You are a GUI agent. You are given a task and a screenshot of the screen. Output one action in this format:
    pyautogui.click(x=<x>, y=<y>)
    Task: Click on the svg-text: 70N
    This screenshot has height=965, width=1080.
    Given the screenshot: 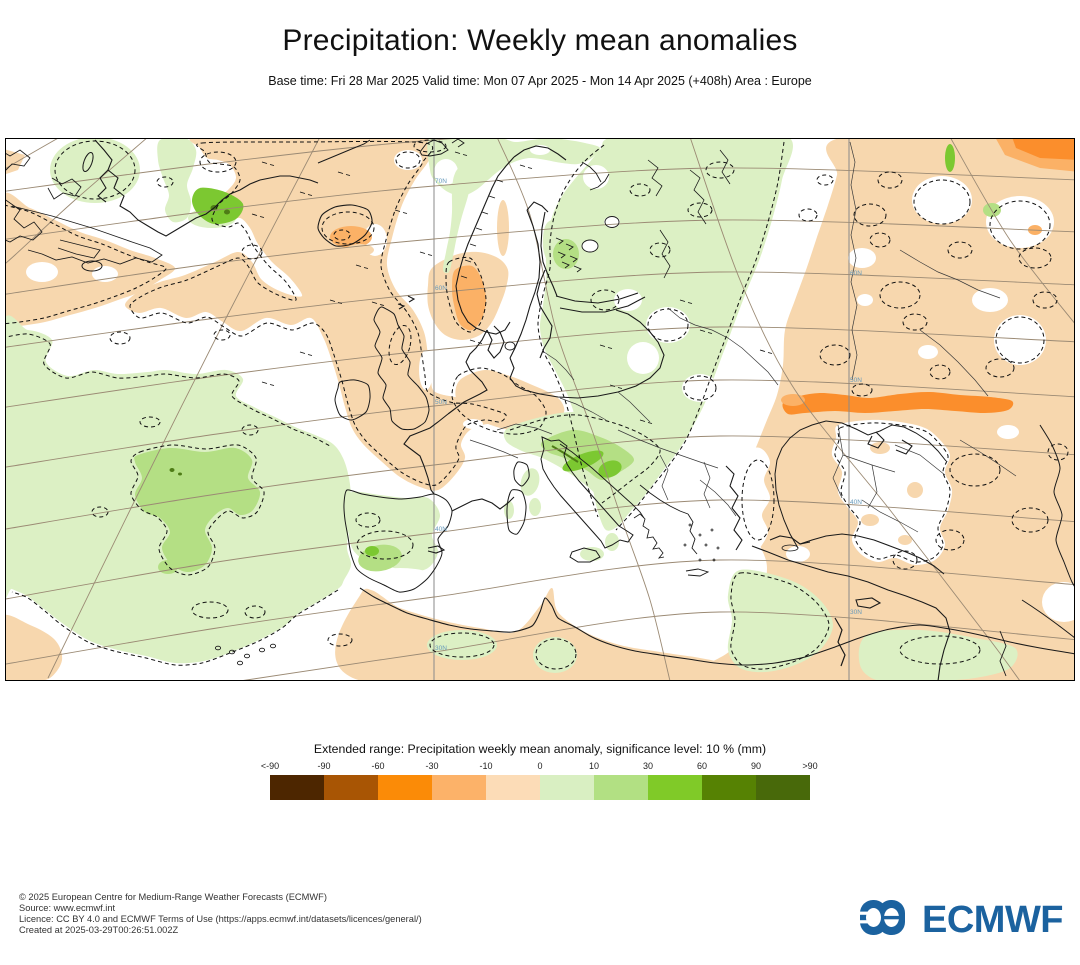 What is the action you would take?
    pyautogui.click(x=441, y=181)
    